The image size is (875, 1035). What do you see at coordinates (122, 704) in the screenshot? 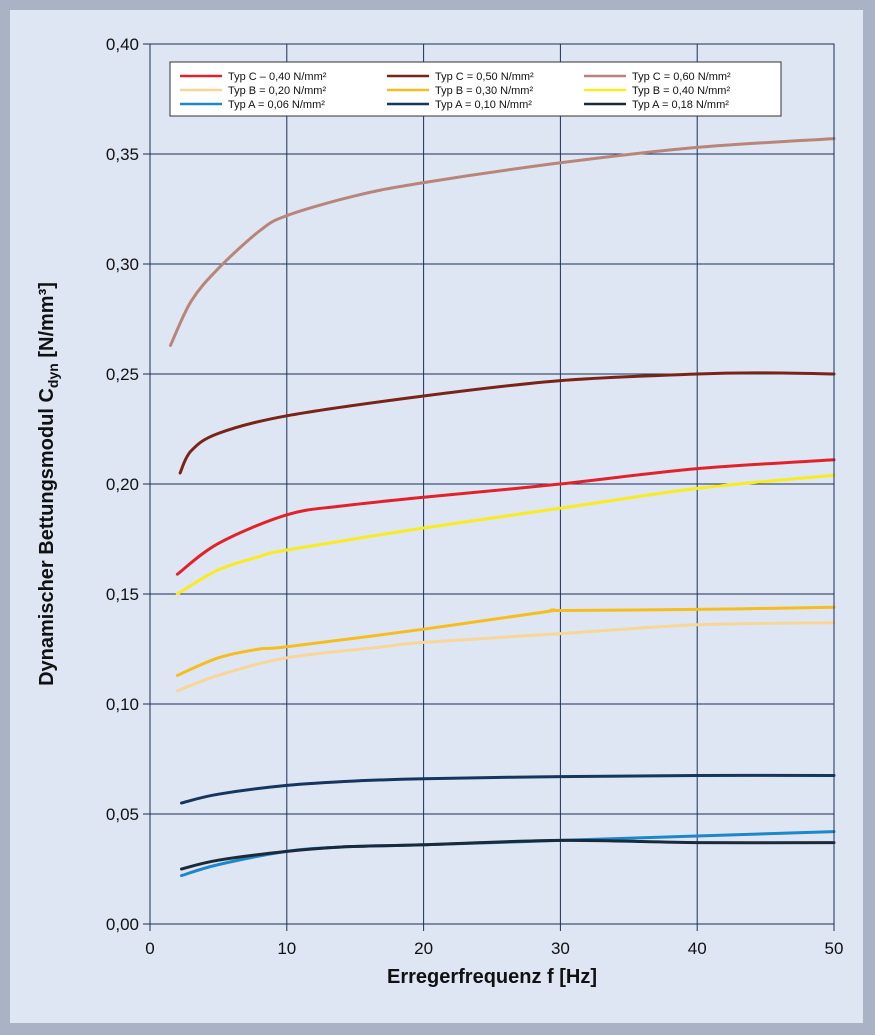
I see `y-tick-label: 0,10` at bounding box center [122, 704].